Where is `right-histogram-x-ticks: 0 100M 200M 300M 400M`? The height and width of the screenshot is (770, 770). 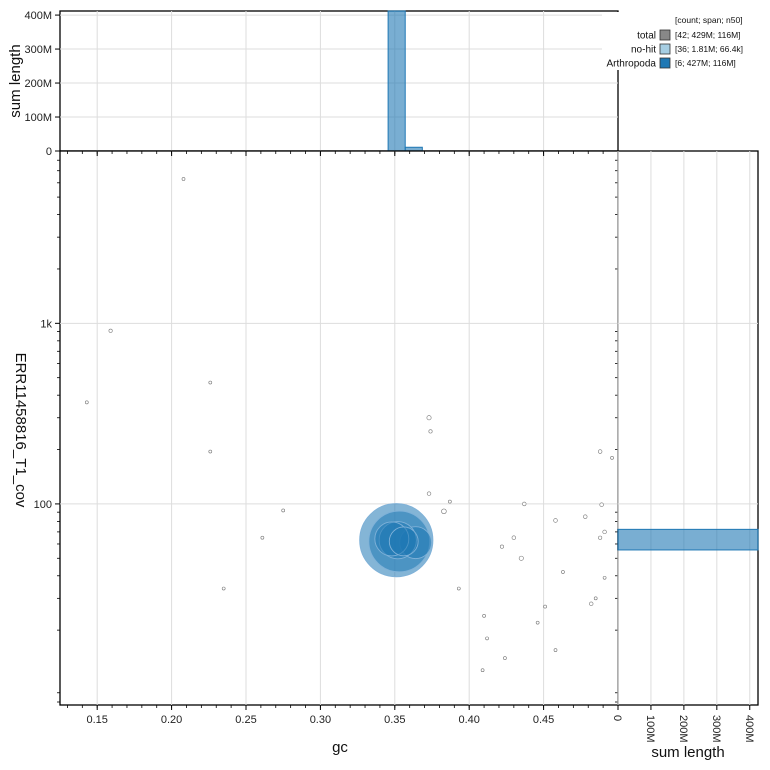
right-histogram-x-ticks: 0 100M 200M 300M 400M is located at coordinates (683, 724).